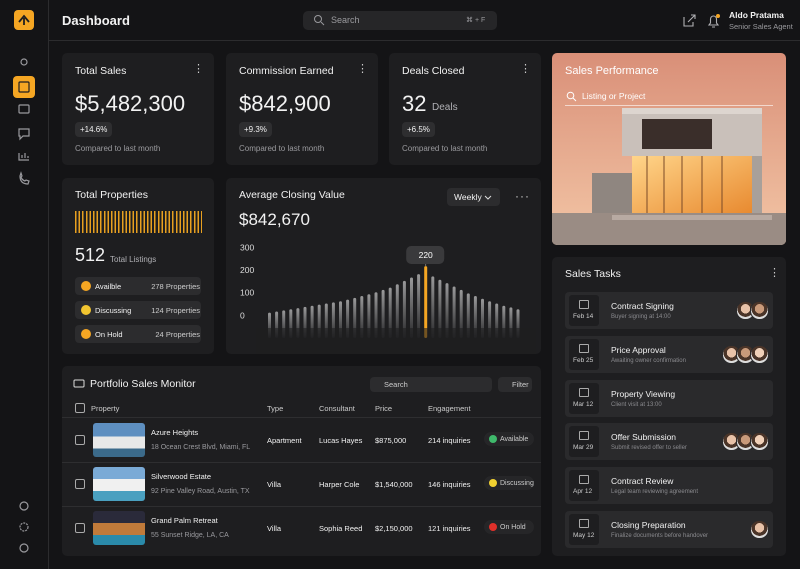  What do you see at coordinates (713, 21) in the screenshot?
I see `bell-icon` at bounding box center [713, 21].